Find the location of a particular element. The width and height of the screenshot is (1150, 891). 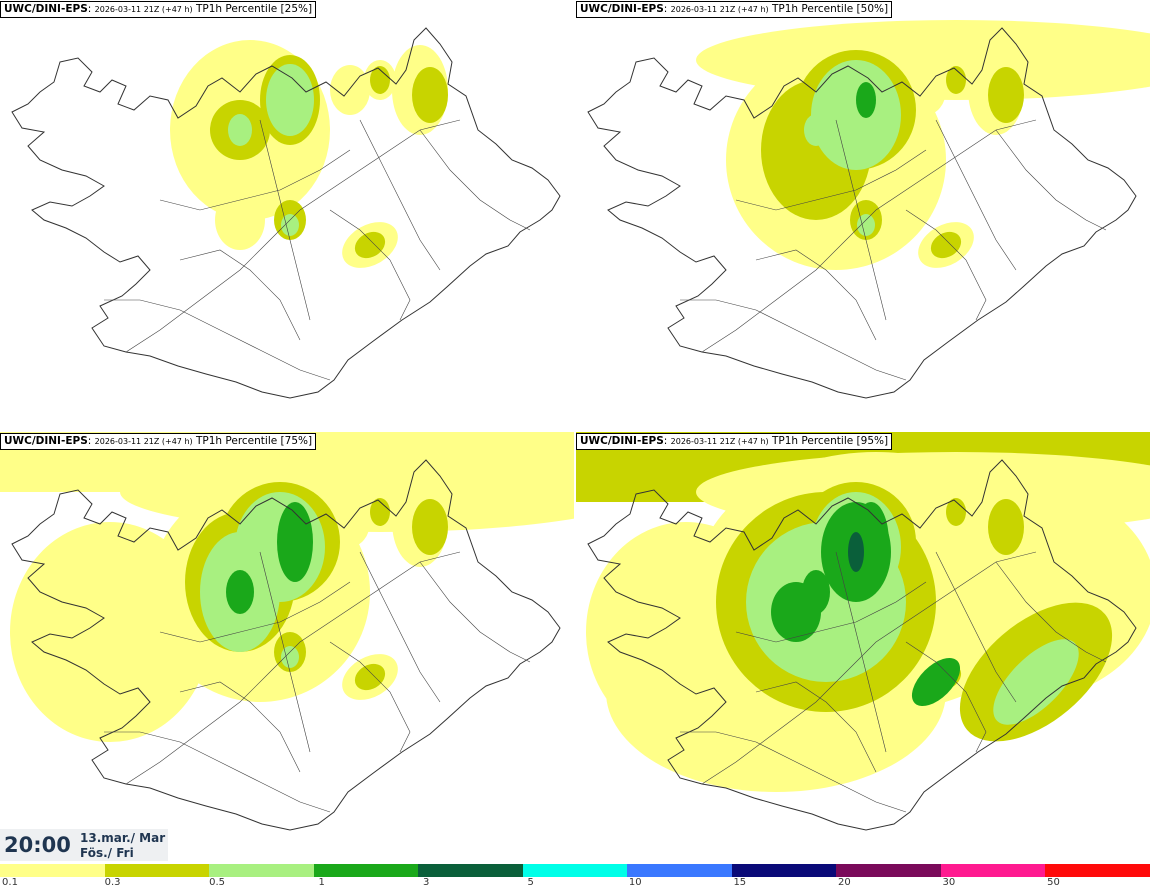

colorbar-tick-label: 20 is located at coordinates (844, 882).